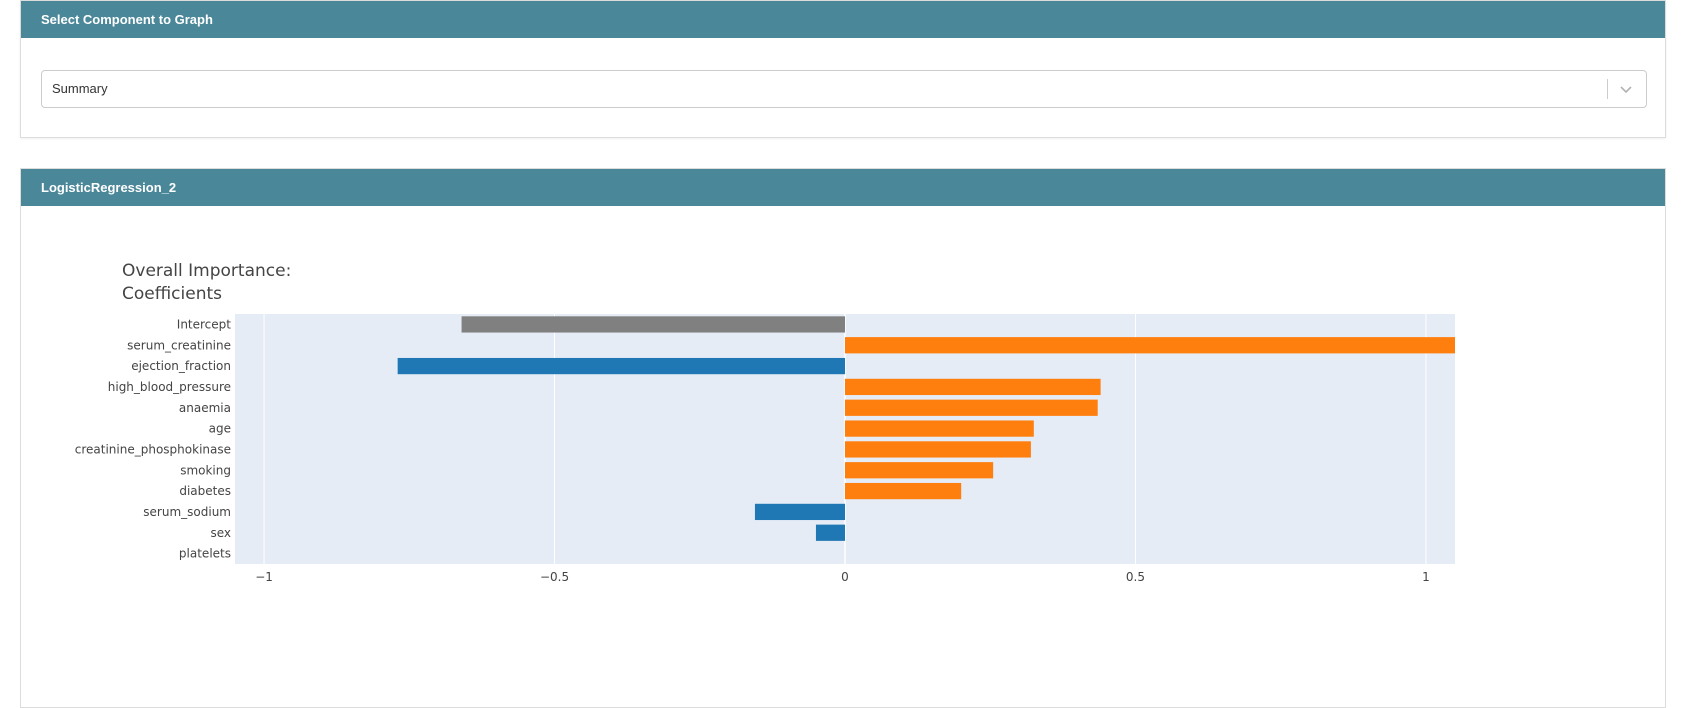 The image size is (1686, 708). Describe the element at coordinates (264, 577) in the screenshot. I see `x-tick-label: −1` at that location.